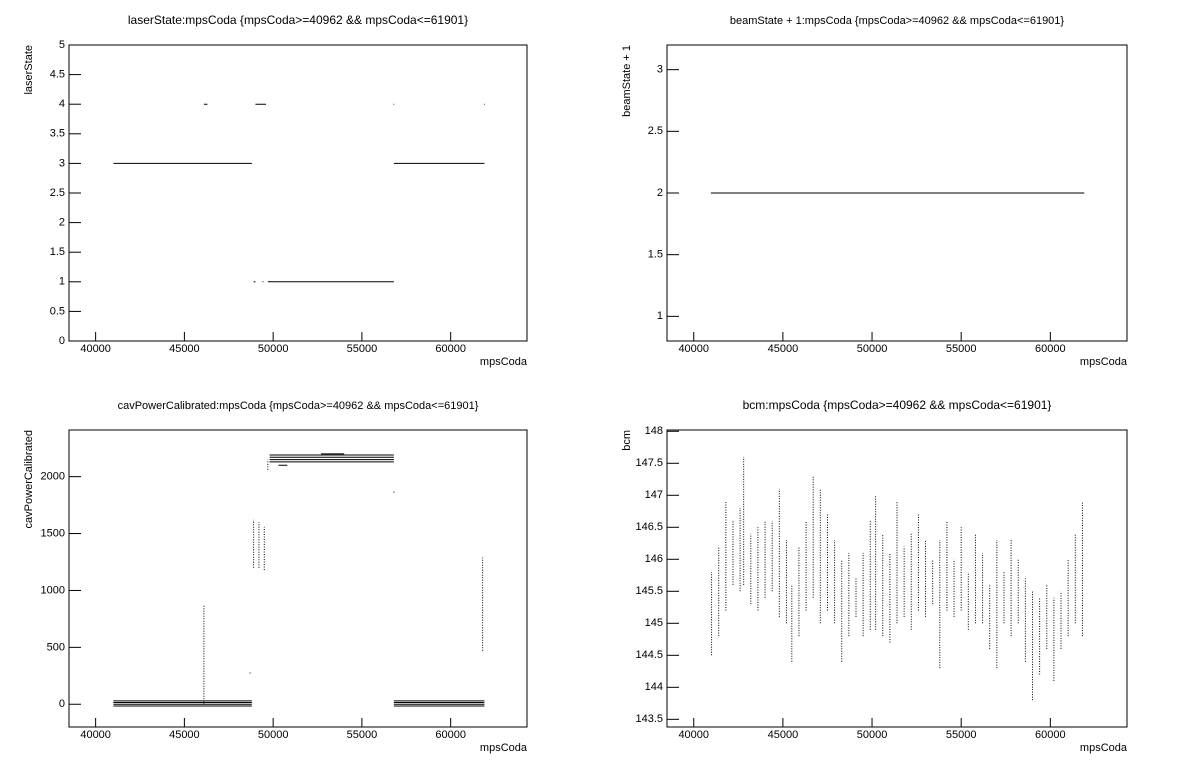 The height and width of the screenshot is (772, 1196). Describe the element at coordinates (56, 647) in the screenshot. I see `y-tick-label: 500` at that location.